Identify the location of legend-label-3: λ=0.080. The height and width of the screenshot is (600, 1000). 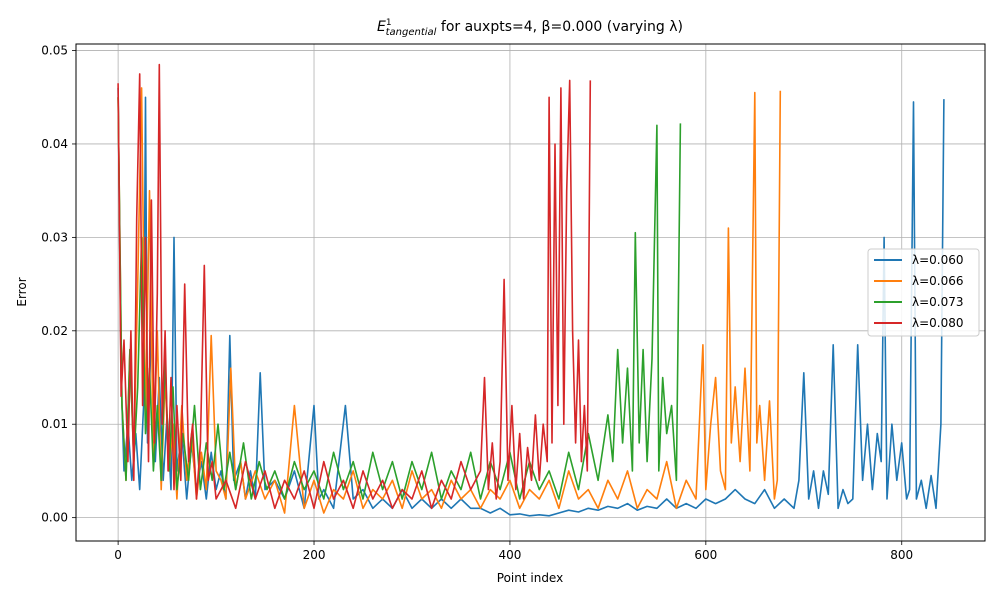
(938, 323).